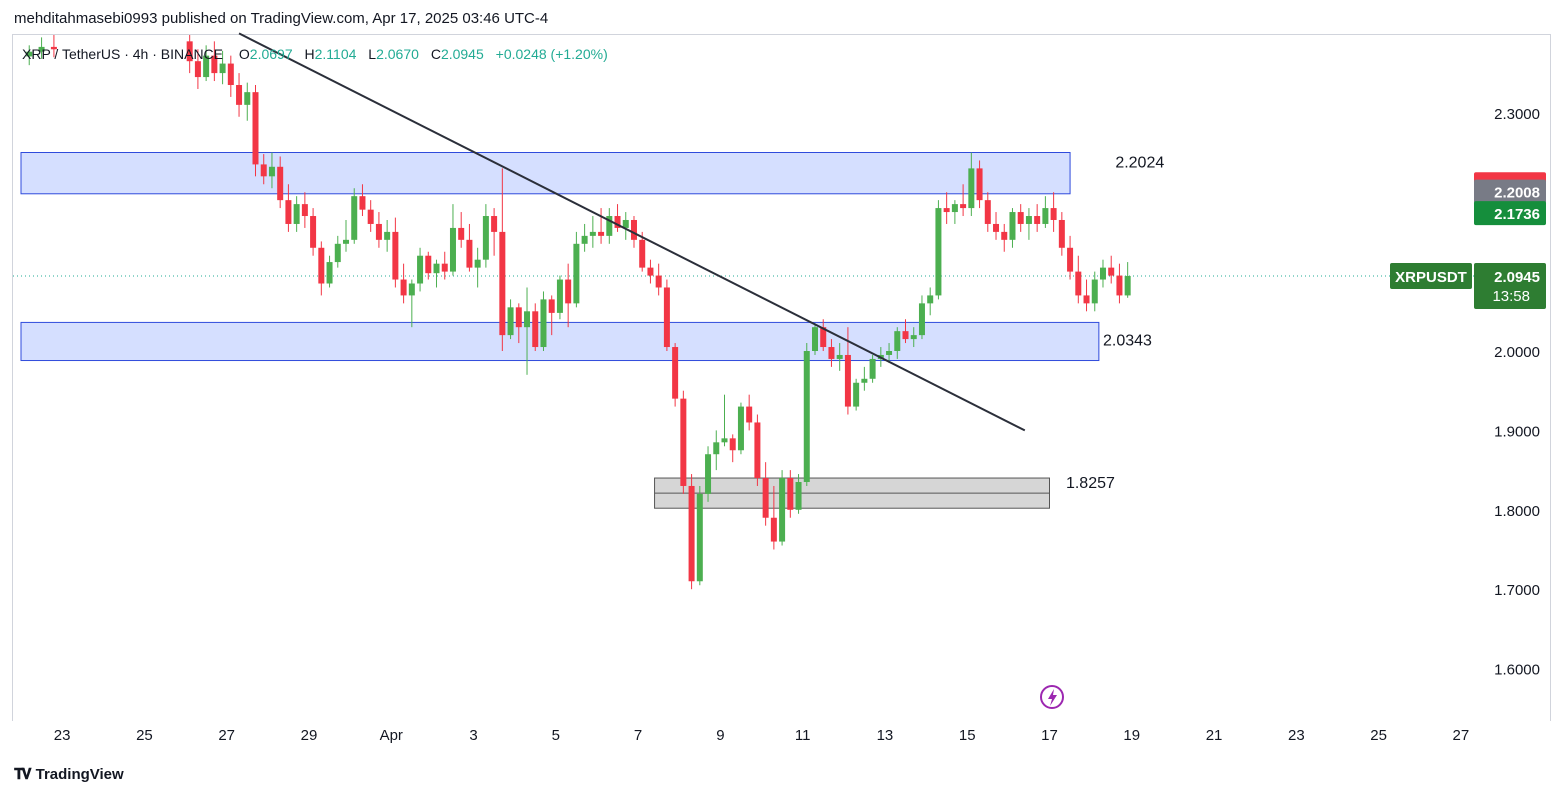 The height and width of the screenshot is (798, 1563). I want to click on y-tick-label: 1.8000, so click(1517, 511).